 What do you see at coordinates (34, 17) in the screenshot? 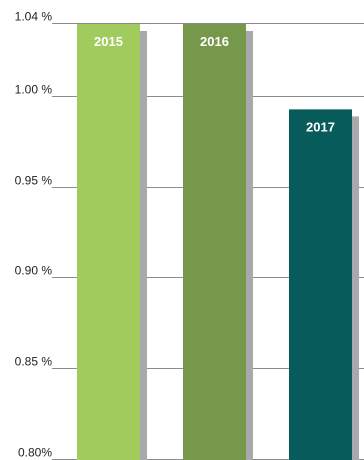
I see `y-tick-label: 1.04 %` at bounding box center [34, 17].